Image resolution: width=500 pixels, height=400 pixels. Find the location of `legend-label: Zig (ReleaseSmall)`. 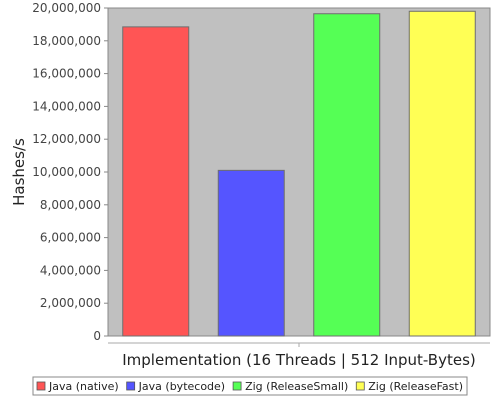

legend-label: Zig (ReleaseSmall) is located at coordinates (296, 386).